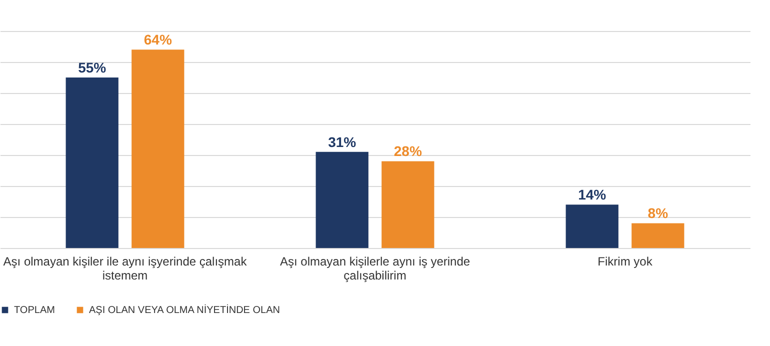  Describe the element at coordinates (125, 268) in the screenshot. I see `x-tick-label: Aşı olmayan kişiler ile aynı işyerinde çalışmak istemem` at that location.